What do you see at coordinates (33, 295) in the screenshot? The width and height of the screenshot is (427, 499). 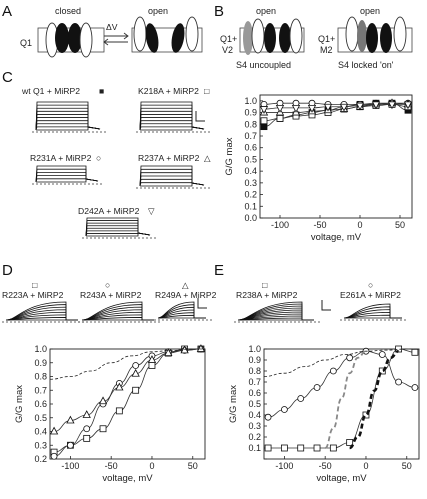 I see `trace-label-r223a: R223A + MiRP2` at bounding box center [33, 295].